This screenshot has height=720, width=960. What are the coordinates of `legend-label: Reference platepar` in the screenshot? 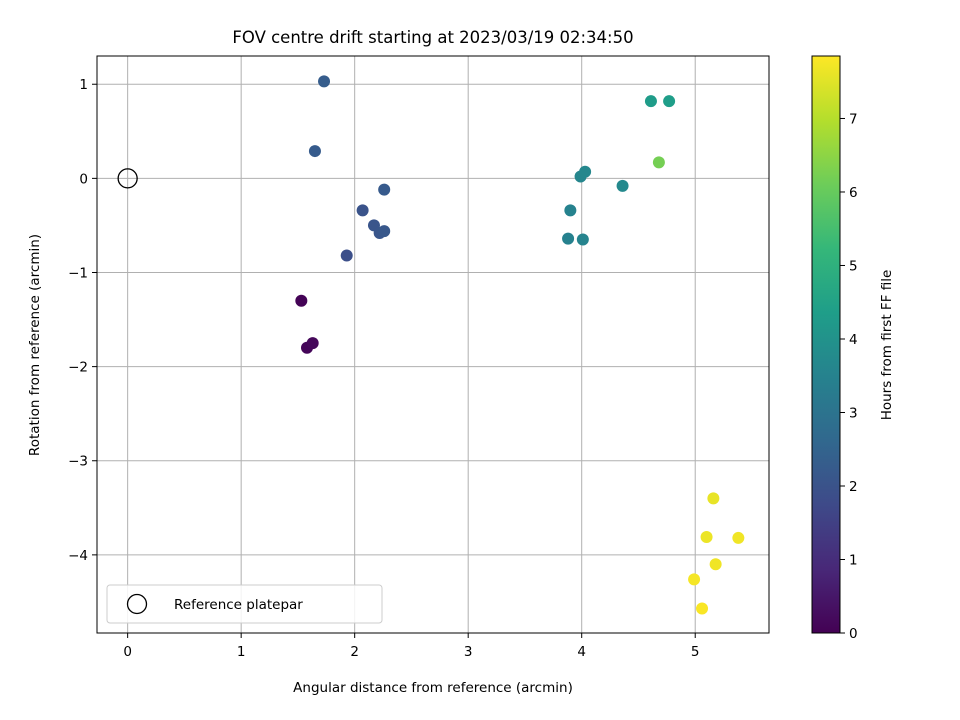 It's located at (238, 605).